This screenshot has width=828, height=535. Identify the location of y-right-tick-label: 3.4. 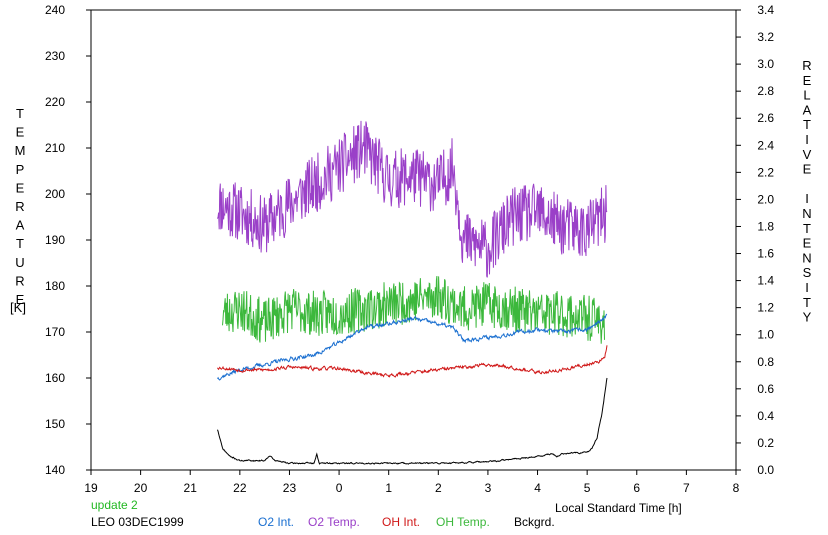
(765, 10).